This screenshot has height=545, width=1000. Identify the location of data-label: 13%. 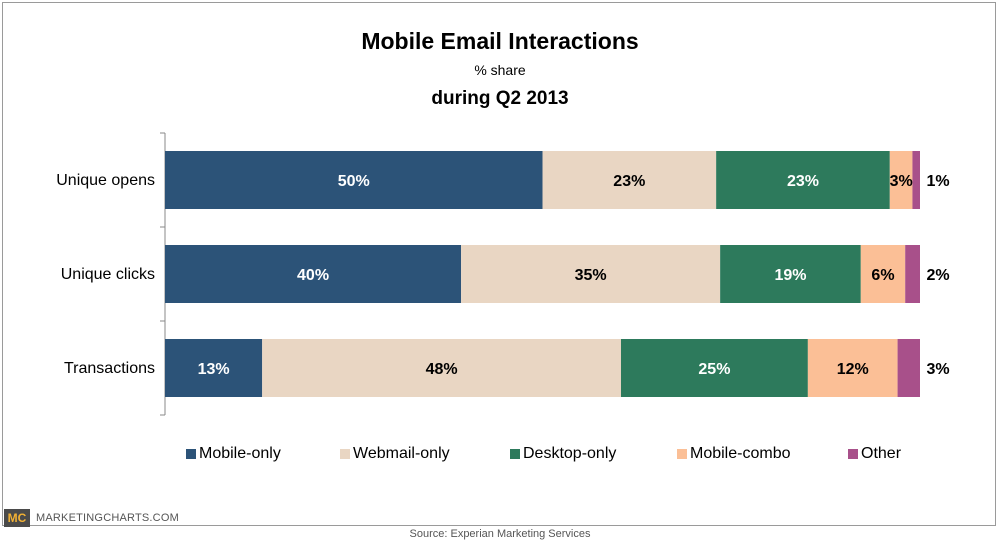
(214, 369).